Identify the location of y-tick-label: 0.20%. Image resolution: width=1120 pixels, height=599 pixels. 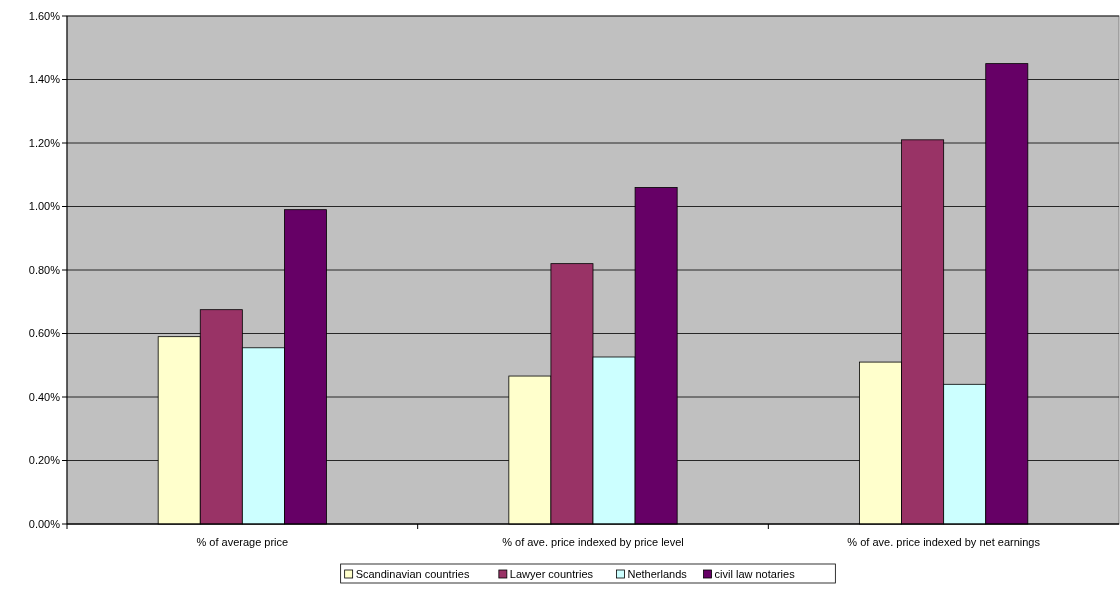
(44, 460).